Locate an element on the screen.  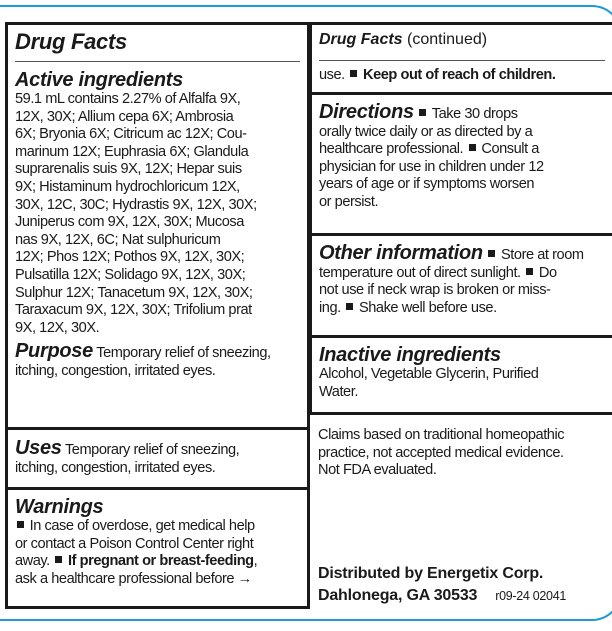
active-ingredients-line: nas 9X, 12X, 6C; Nat sulphuricum is located at coordinates (118, 239).